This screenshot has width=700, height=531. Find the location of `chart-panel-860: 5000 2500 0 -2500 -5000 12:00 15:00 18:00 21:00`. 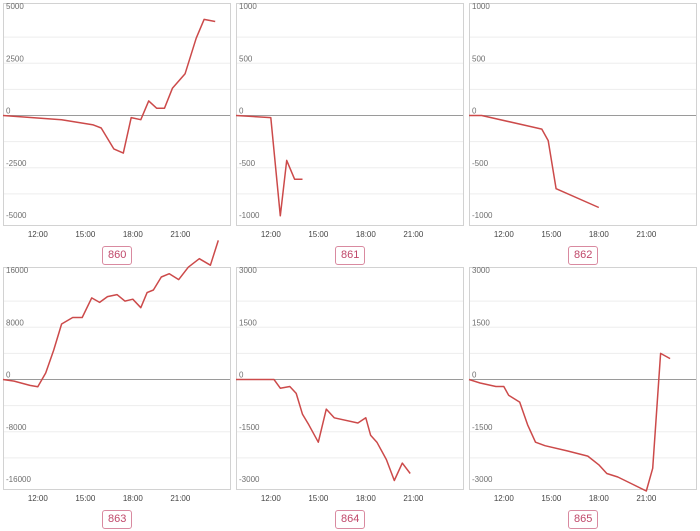

chart-panel-860: 5000 2500 0 -2500 -5000 12:00 15:00 18:00 21:00 is located at coordinates (116, 122).